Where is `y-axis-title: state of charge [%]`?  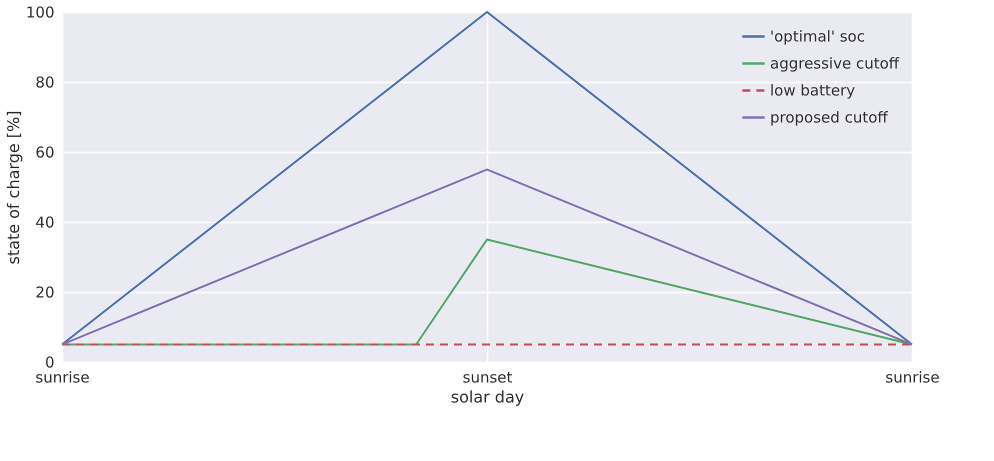 y-axis-title: state of charge [%] is located at coordinates (13, 187).